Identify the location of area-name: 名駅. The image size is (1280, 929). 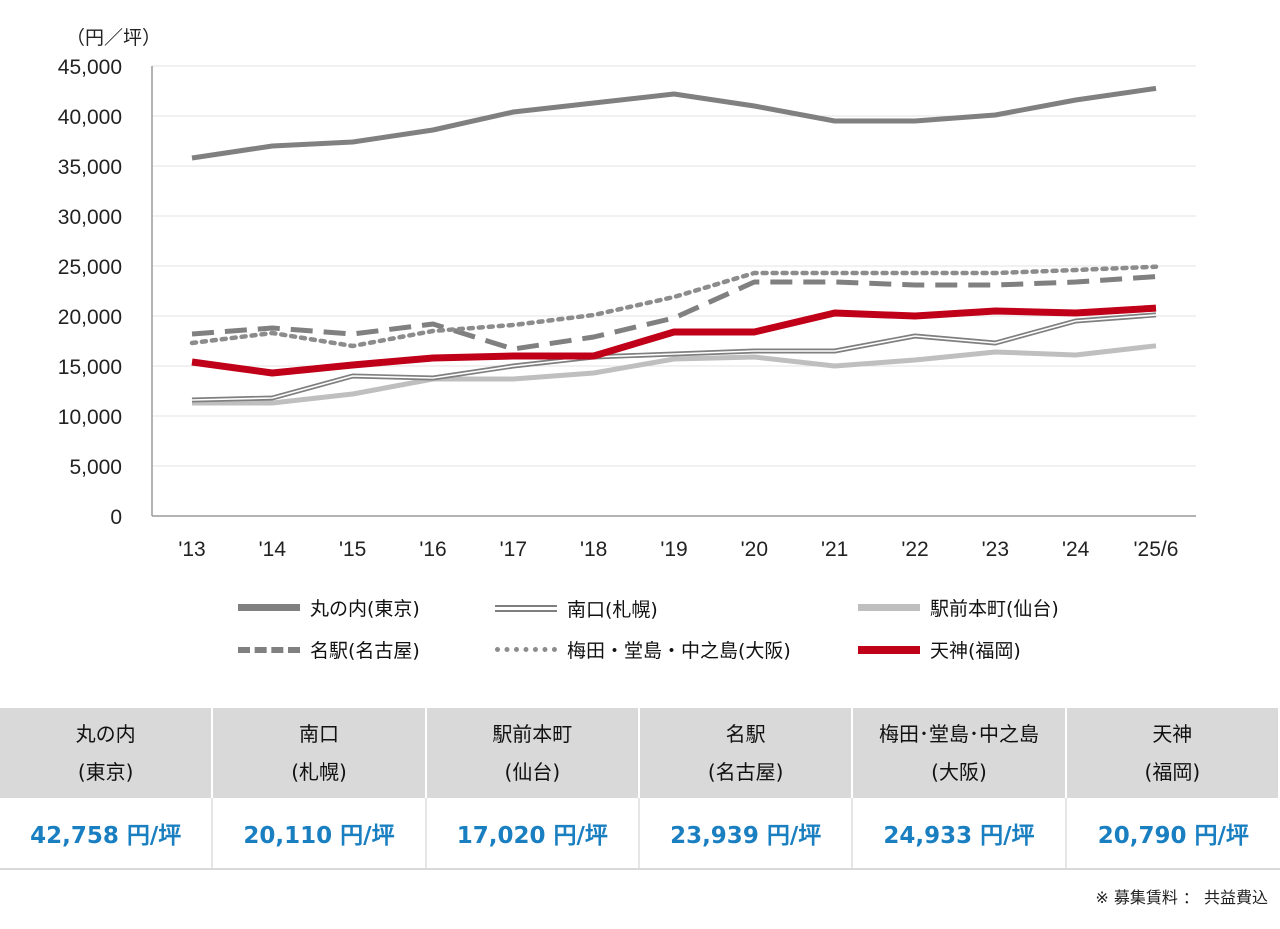
(745, 734).